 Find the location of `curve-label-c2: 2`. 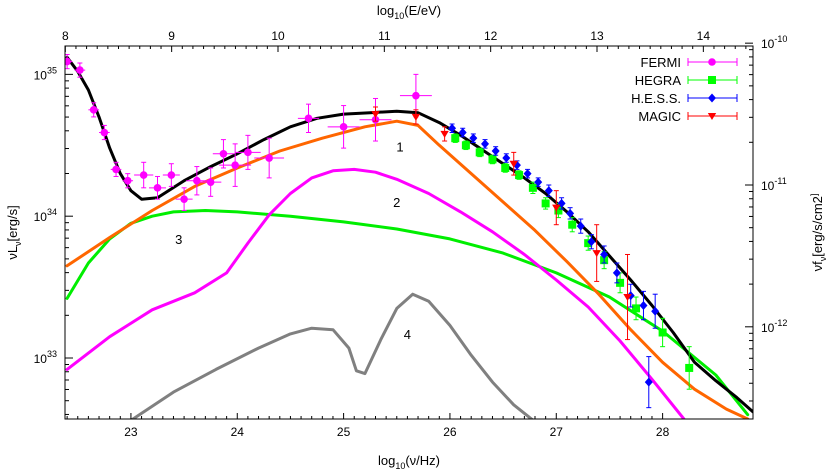

curve-label-c2: 2 is located at coordinates (396, 202).